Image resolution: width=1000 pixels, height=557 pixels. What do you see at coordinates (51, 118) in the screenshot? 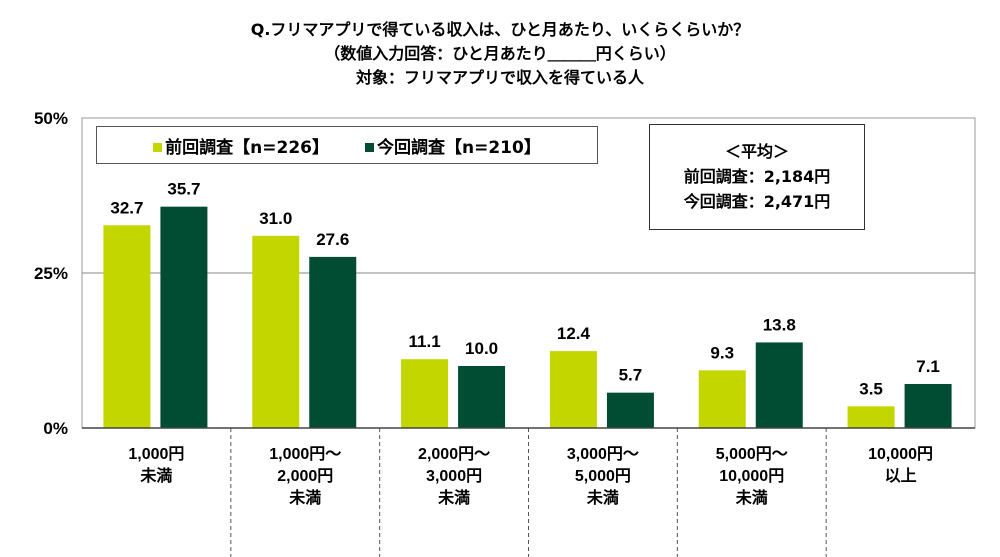
I see `y-tick-label: 50%` at bounding box center [51, 118].